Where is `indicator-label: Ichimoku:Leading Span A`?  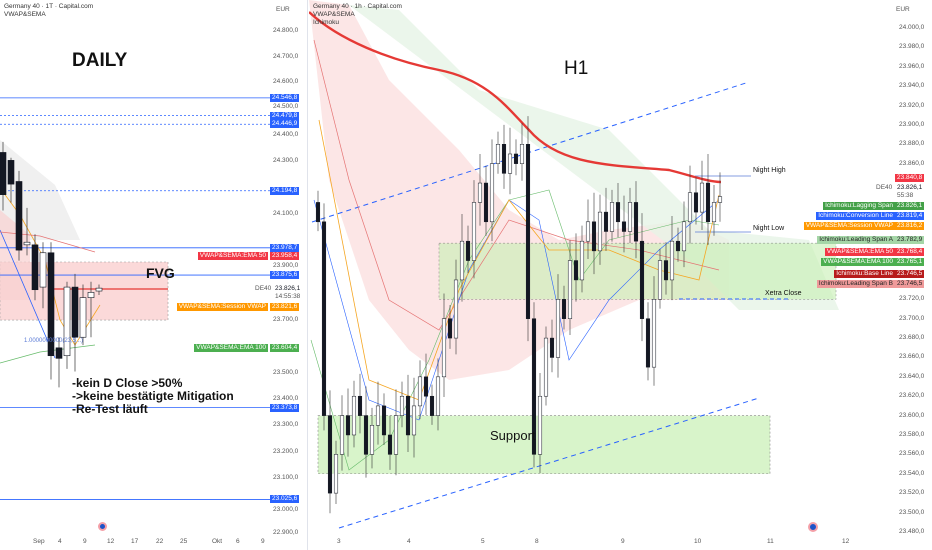 indicator-label: Ichimoku:Leading Span A is located at coordinates (856, 240).